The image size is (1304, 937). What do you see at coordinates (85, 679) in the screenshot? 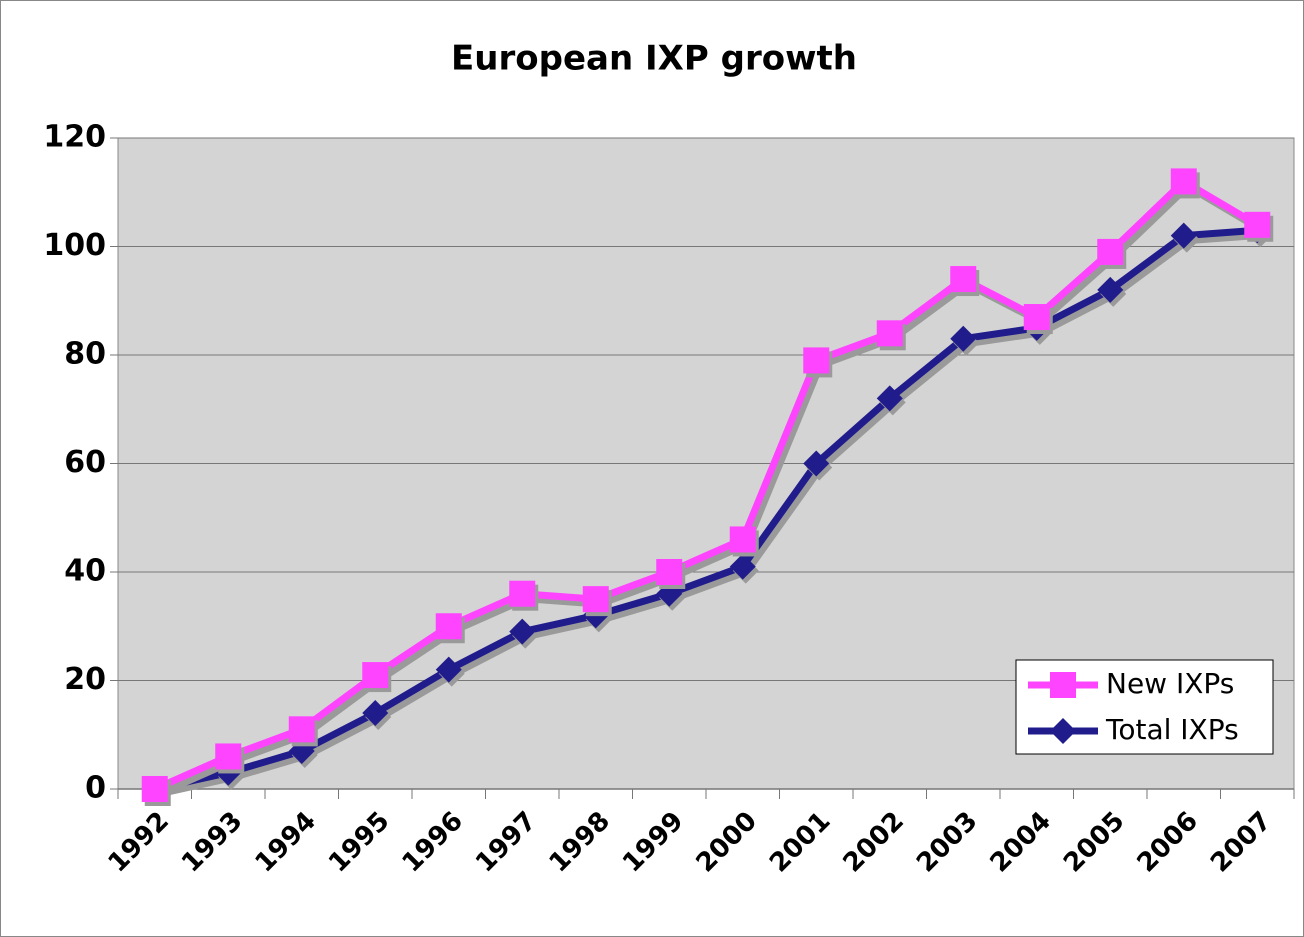
I see `y-tick-label: 20` at bounding box center [85, 679].